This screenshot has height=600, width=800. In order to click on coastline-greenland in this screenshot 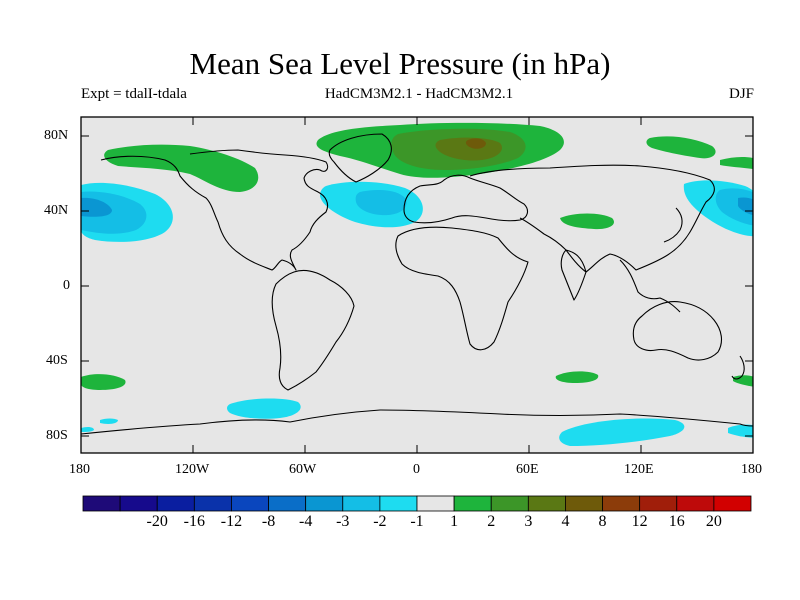, I will do `click(360, 158)`.